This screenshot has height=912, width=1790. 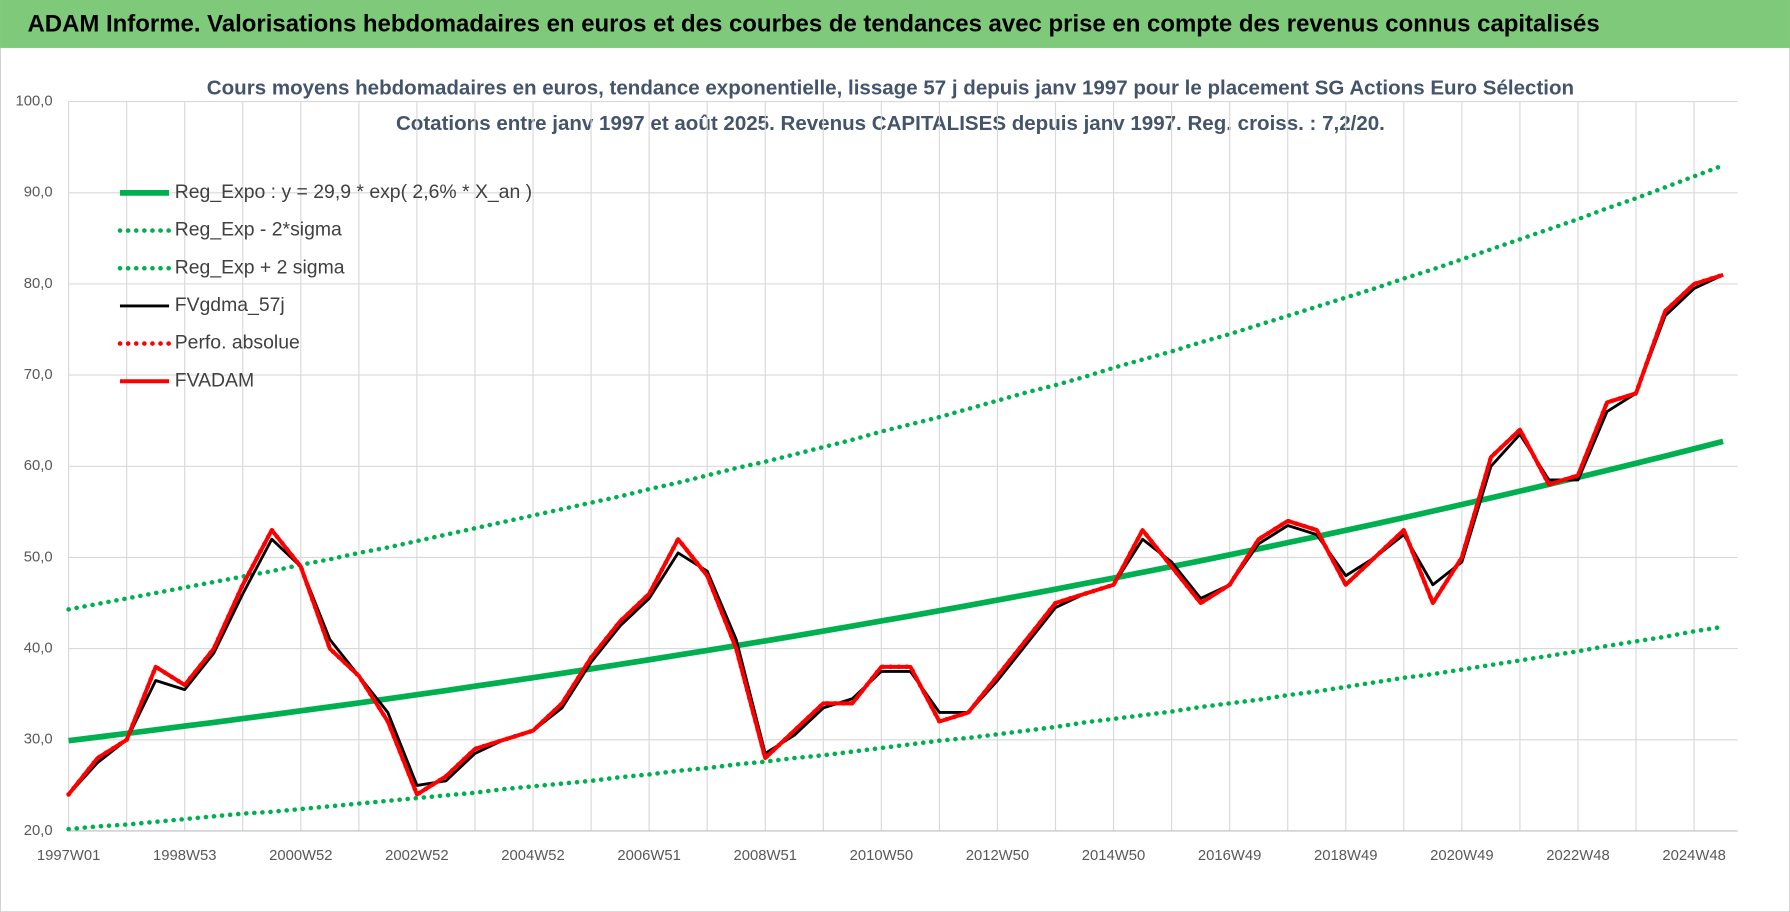 I want to click on y-tick-label: 100,0, so click(x=34, y=102).